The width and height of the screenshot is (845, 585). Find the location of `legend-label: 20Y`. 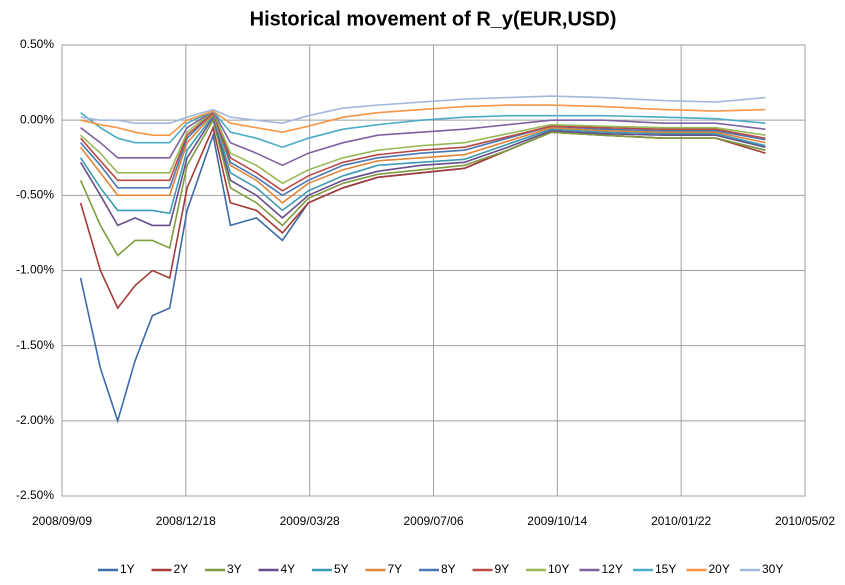

legend-label: 20Y is located at coordinates (719, 569).